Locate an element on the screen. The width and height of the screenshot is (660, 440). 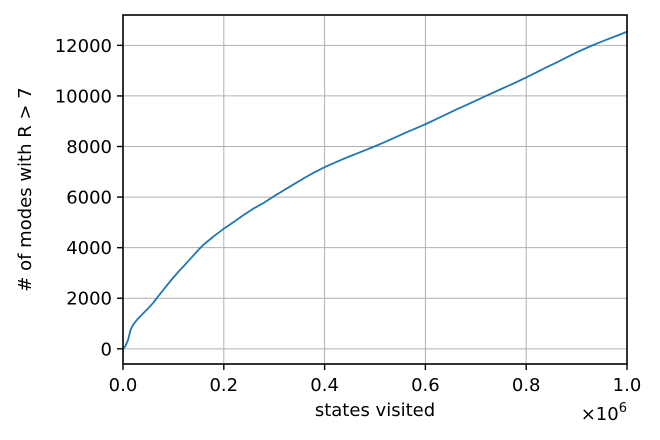
y-axis-label: # of modes with R > 7 is located at coordinates (25, 189).